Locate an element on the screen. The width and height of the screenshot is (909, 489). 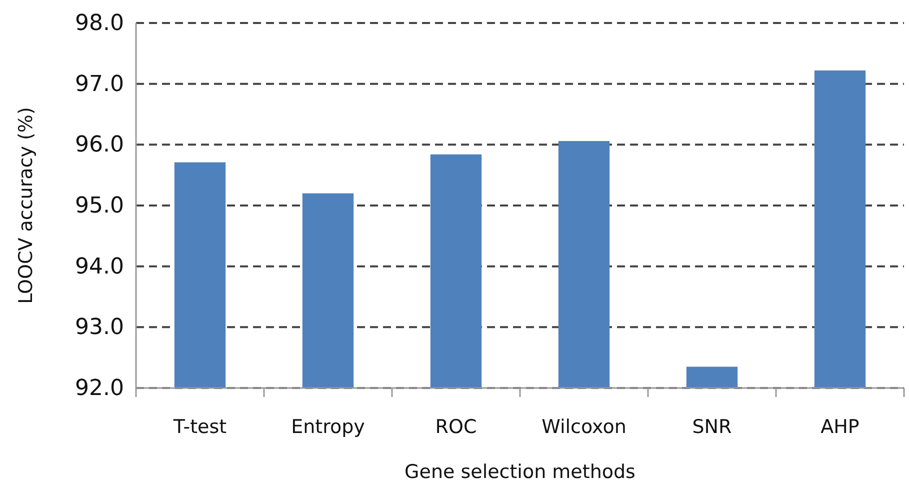
y-tick-label: 92.0 is located at coordinates (99, 389).